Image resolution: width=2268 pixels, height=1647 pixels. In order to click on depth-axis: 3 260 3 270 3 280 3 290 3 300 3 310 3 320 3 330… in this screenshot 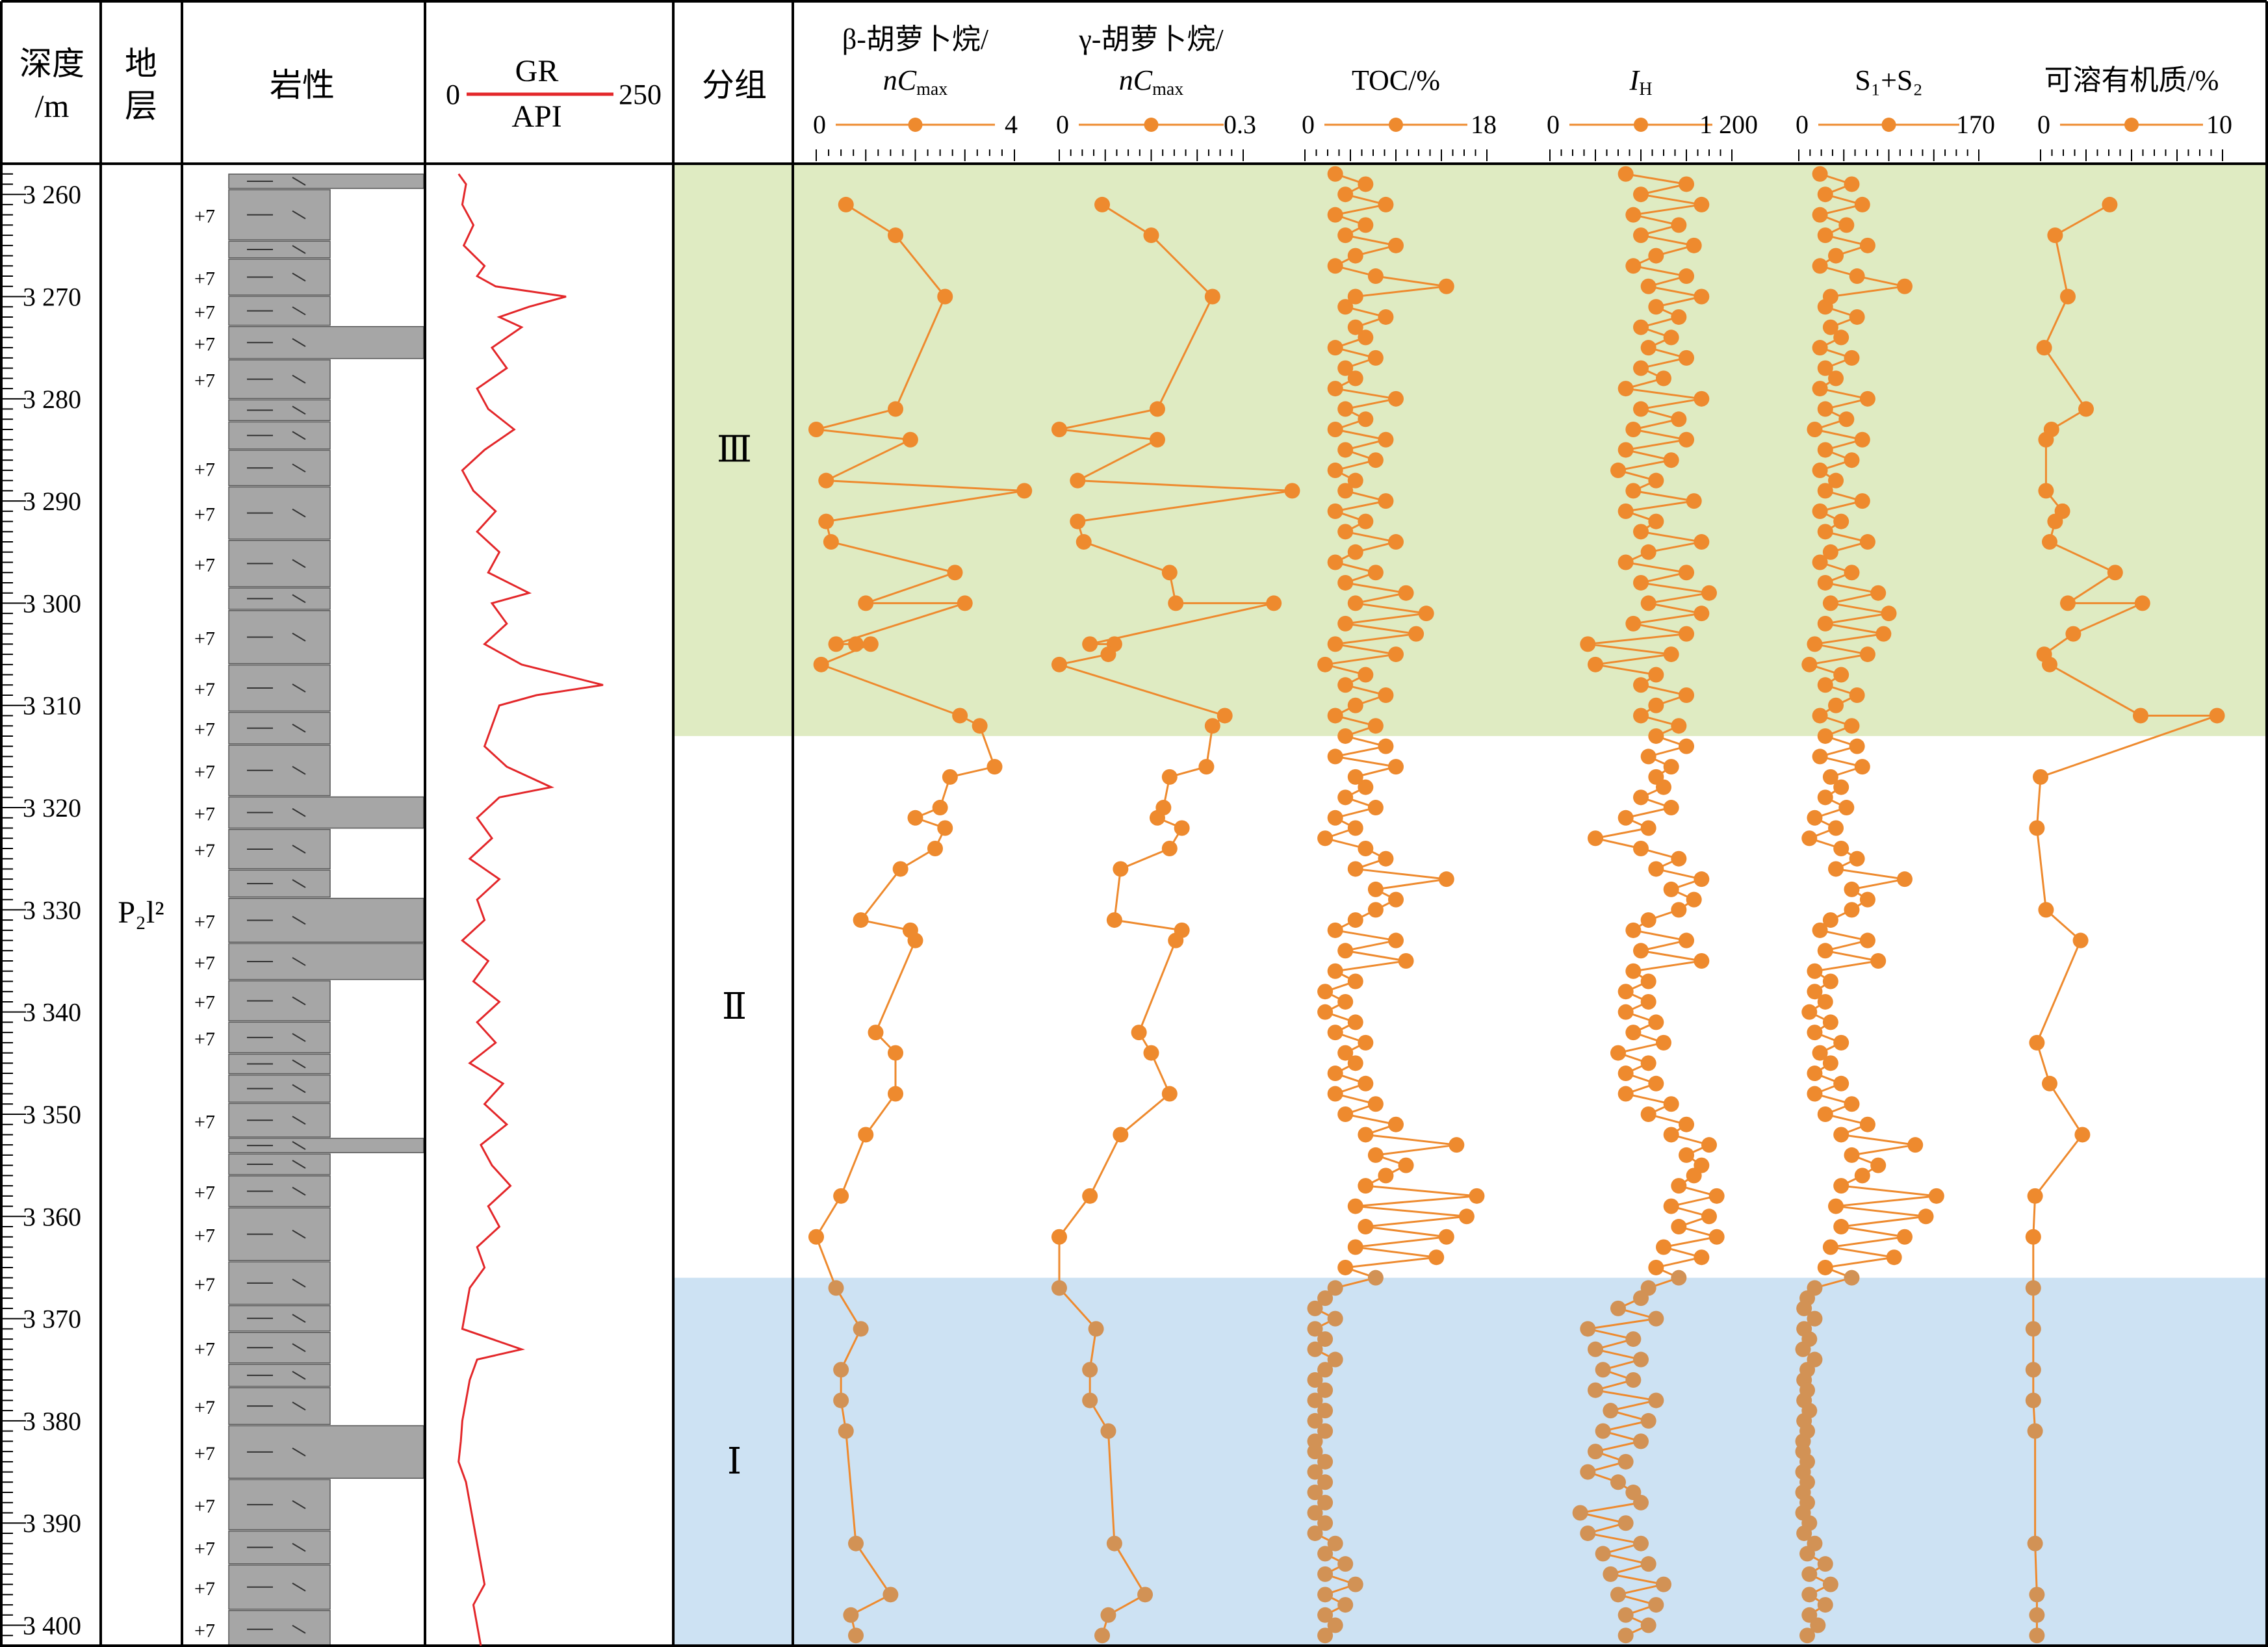, I will do `click(41, 904)`.